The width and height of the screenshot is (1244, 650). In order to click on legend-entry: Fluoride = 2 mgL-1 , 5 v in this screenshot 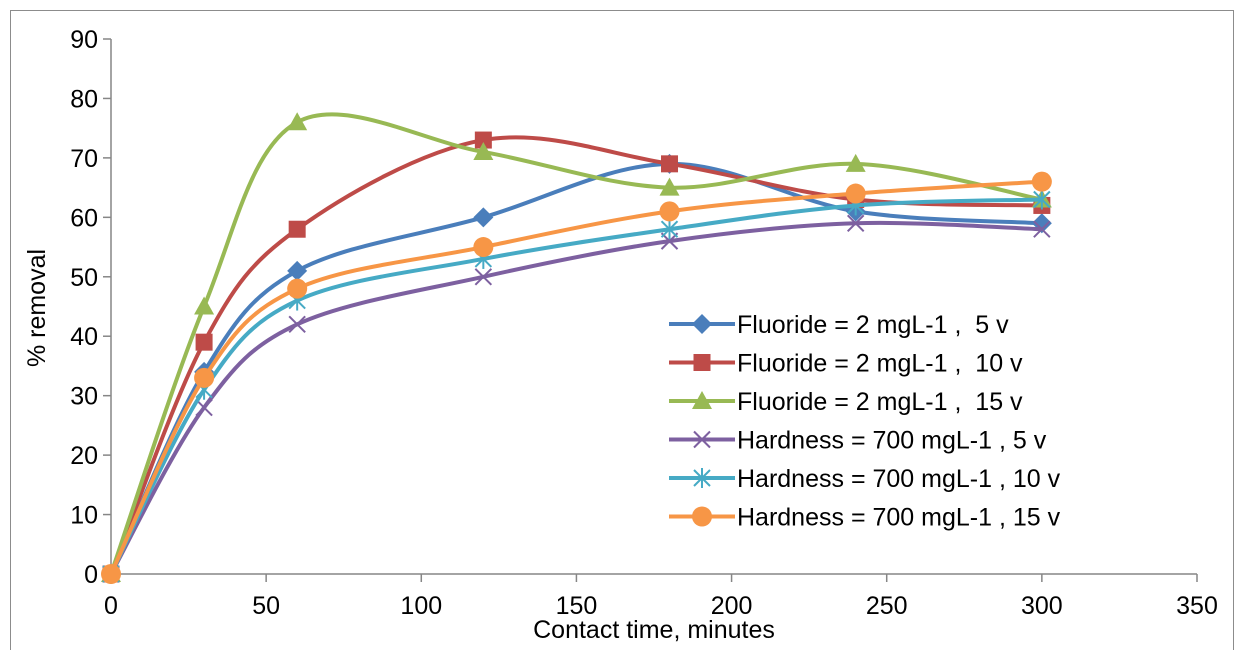, I will do `click(839, 325)`.